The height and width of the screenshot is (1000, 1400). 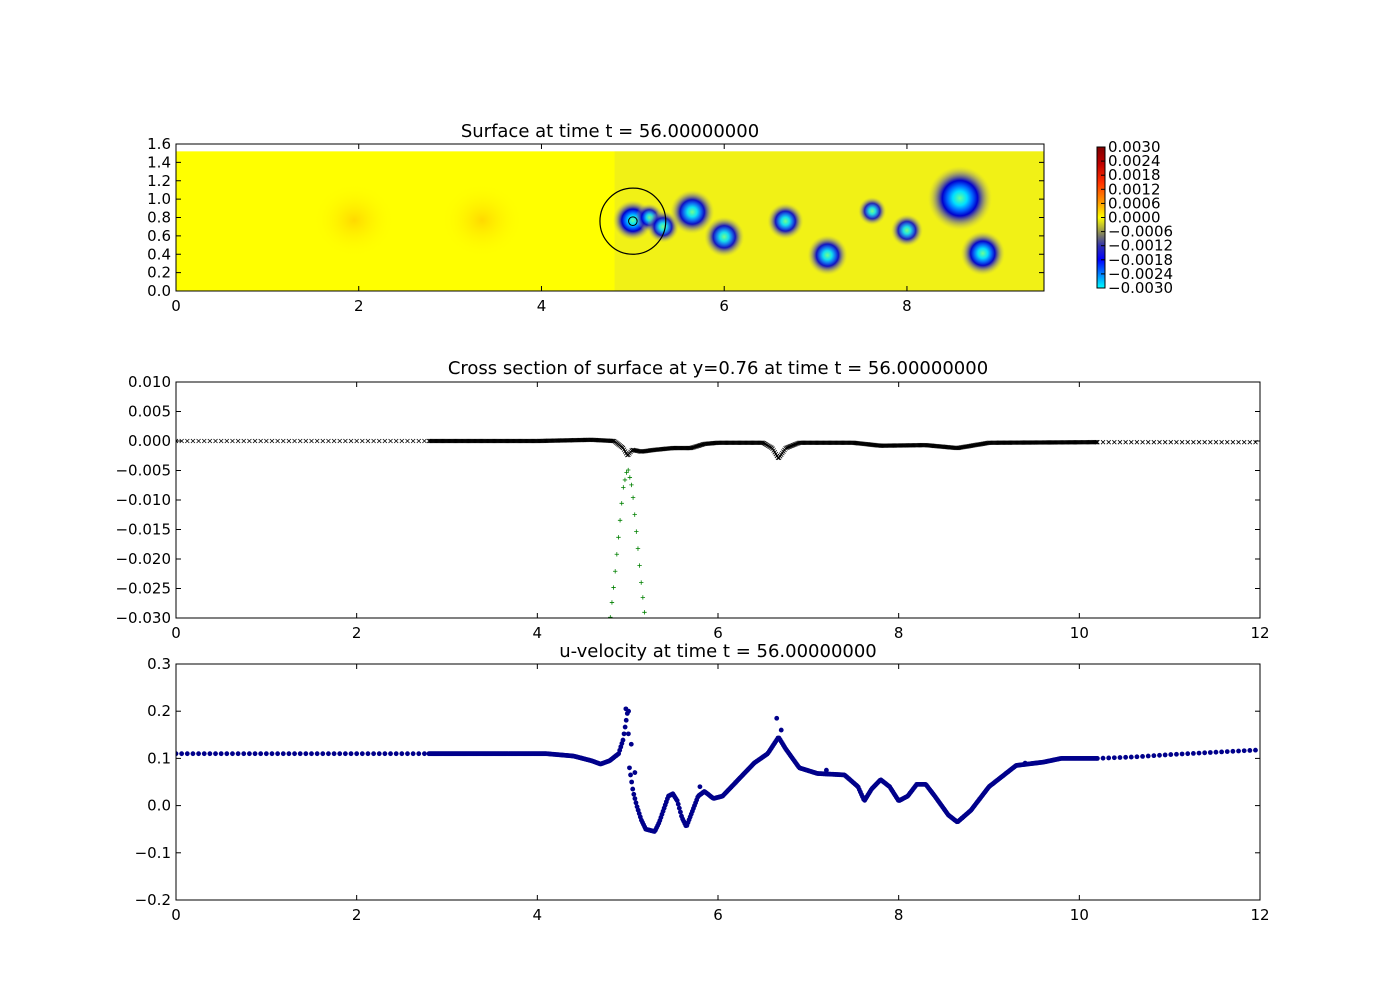 What do you see at coordinates (538, 633) in the screenshot?
I see `x-tick-label: 4` at bounding box center [538, 633].